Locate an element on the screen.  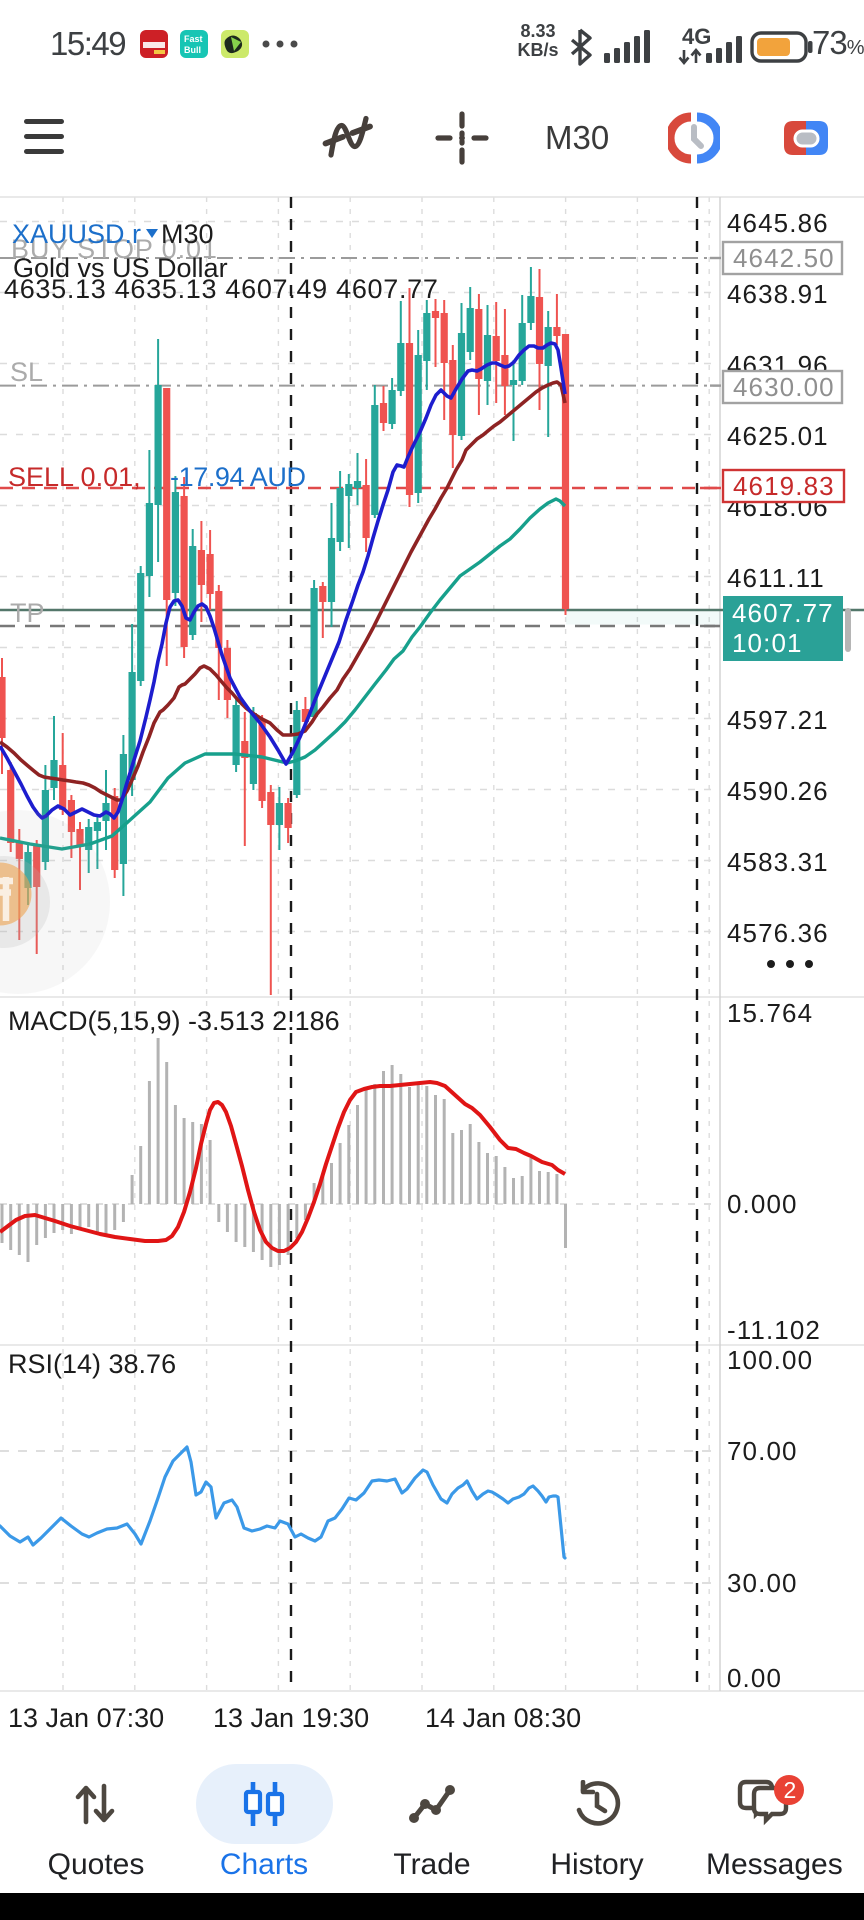
svg-text: TP is located at coordinates (27, 613).